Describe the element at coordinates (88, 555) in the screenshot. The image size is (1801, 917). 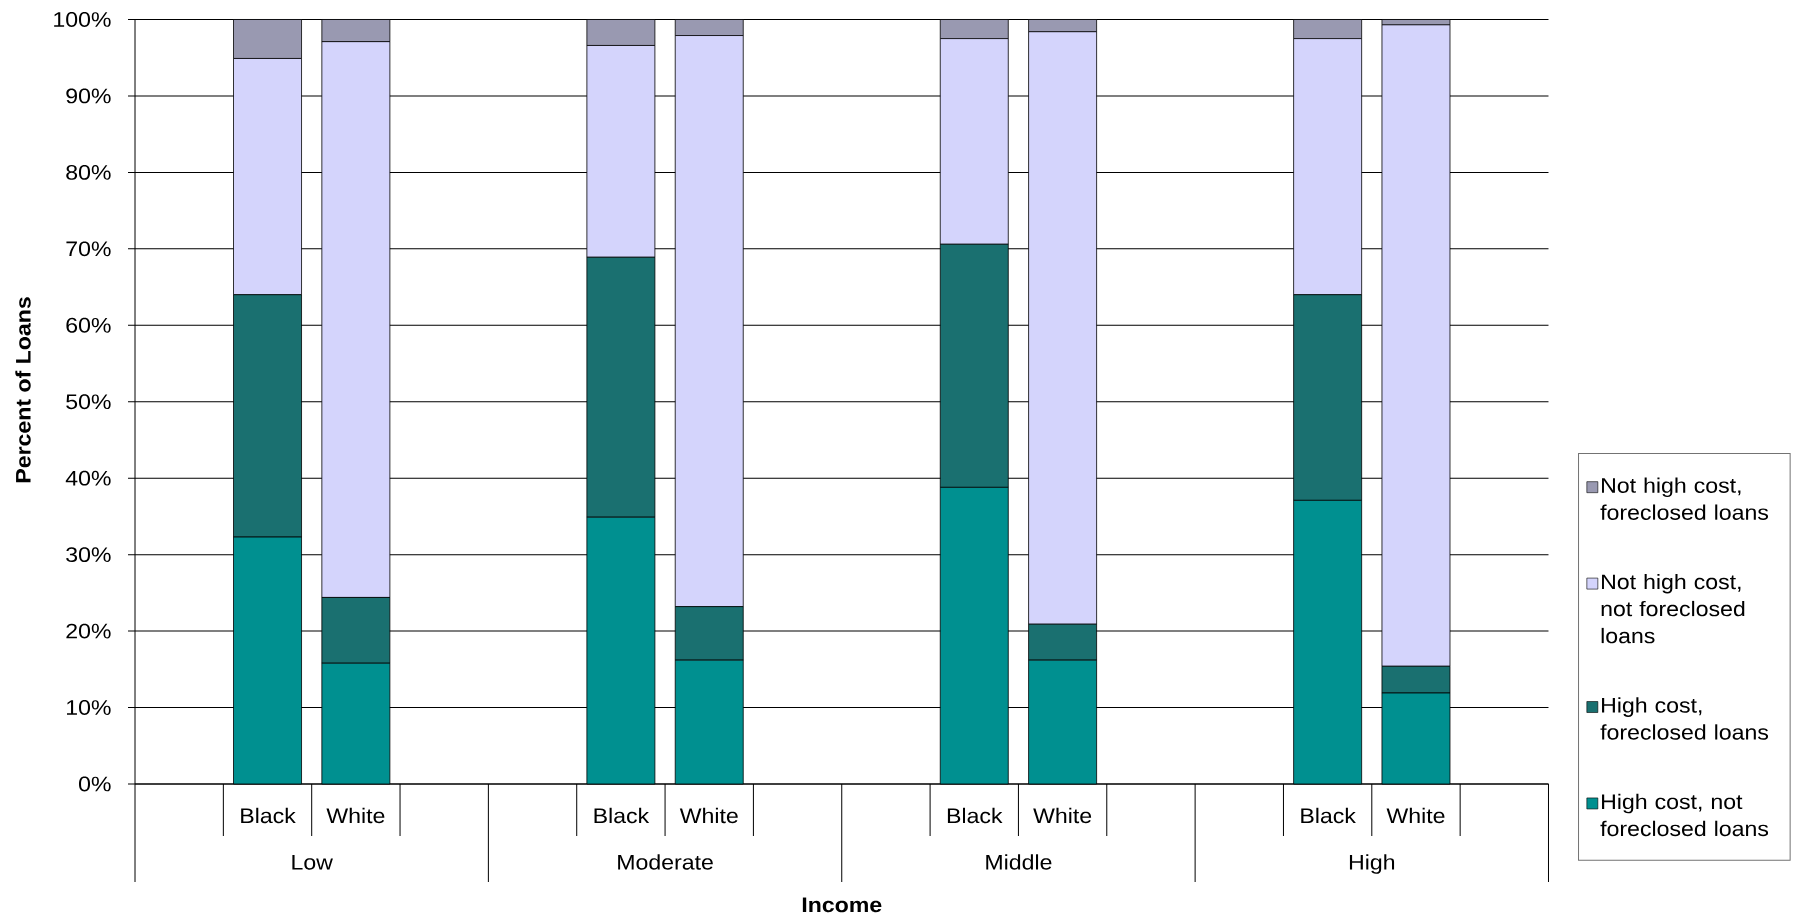
I see `y-tick-label: 30%` at that location.